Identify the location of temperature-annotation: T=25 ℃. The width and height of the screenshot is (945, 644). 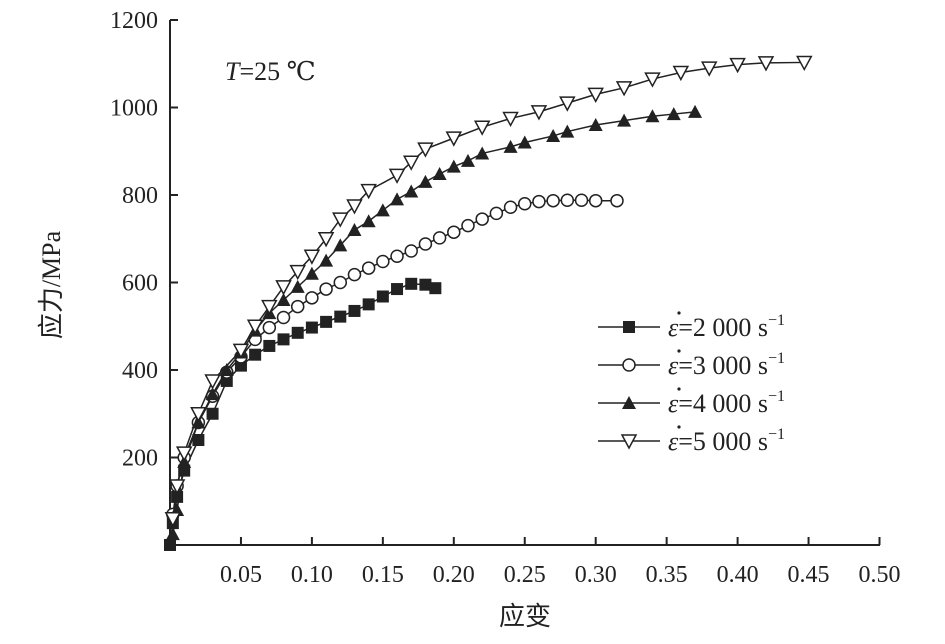
(270, 71).